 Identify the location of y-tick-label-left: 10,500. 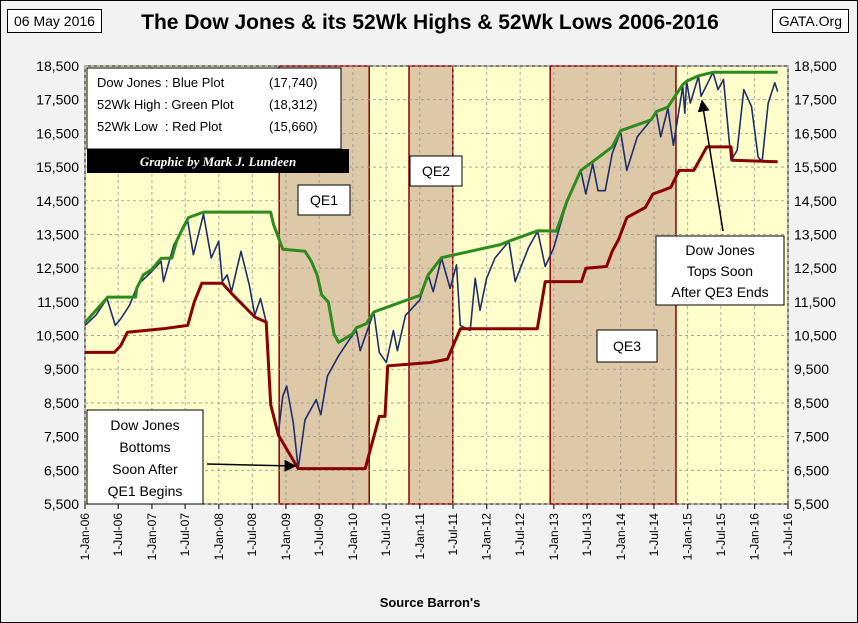
(57, 336).